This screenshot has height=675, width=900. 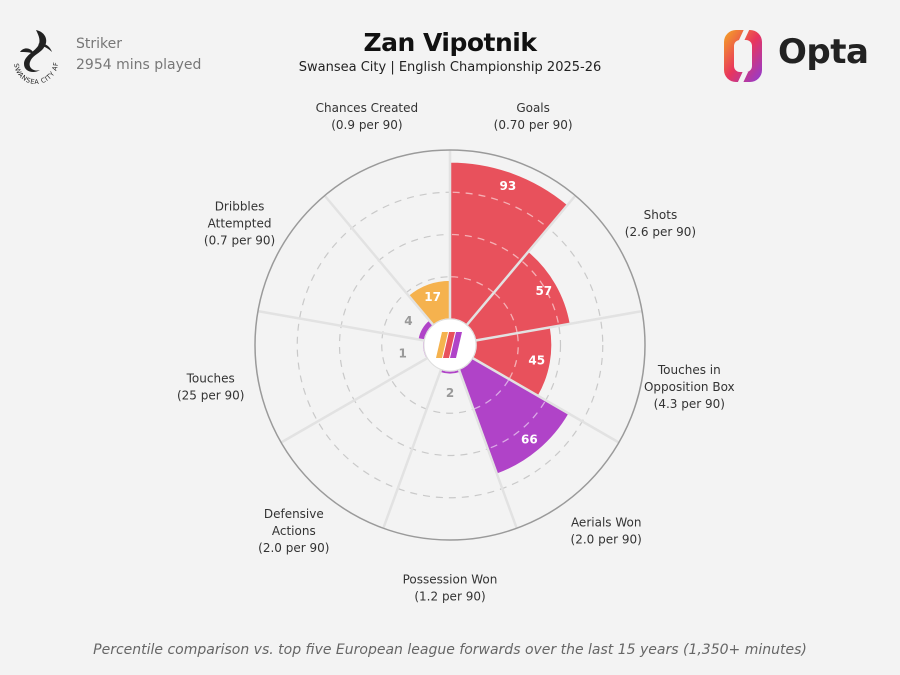 I want to click on category-label-line: Possession Won, so click(x=450, y=580).